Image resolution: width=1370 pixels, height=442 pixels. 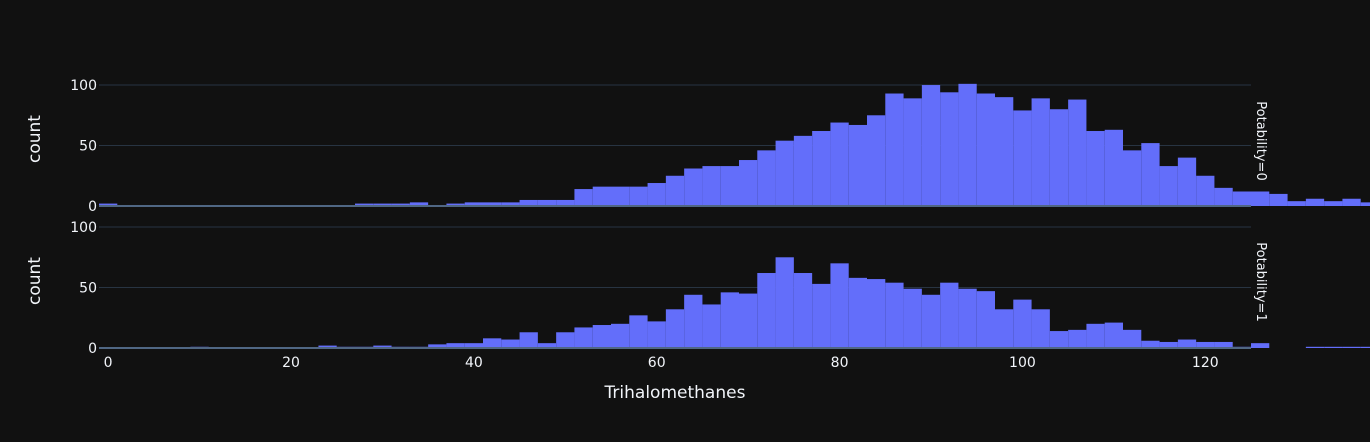 I want to click on y-axis-title-bottom: count, so click(x=35, y=281).